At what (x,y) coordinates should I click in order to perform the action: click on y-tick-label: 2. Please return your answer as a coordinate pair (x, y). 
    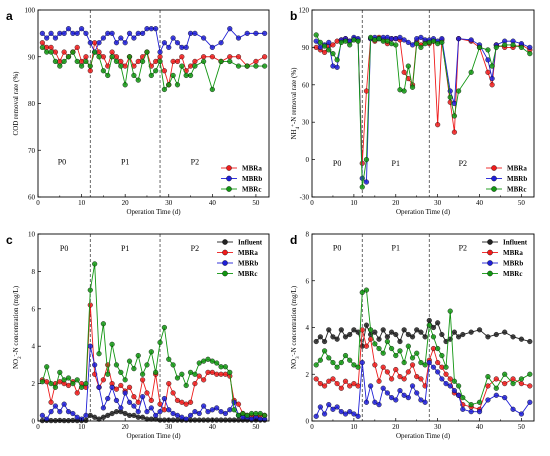
    Looking at the image, I should click on (308, 375).